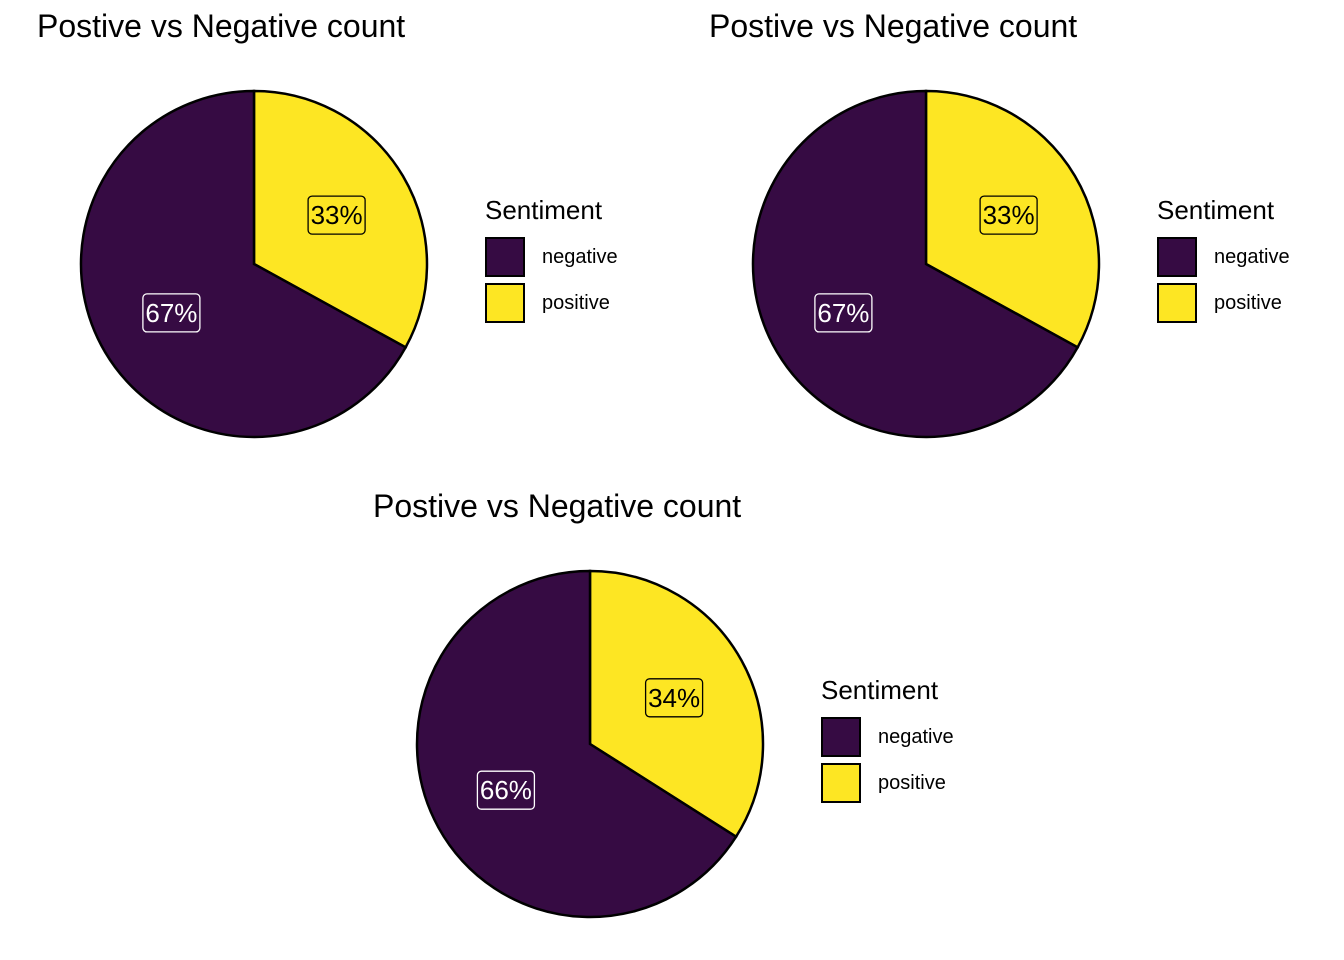 Image resolution: width=1344 pixels, height=960 pixels. I want to click on pie-svg: 34% 66%, so click(590, 744).